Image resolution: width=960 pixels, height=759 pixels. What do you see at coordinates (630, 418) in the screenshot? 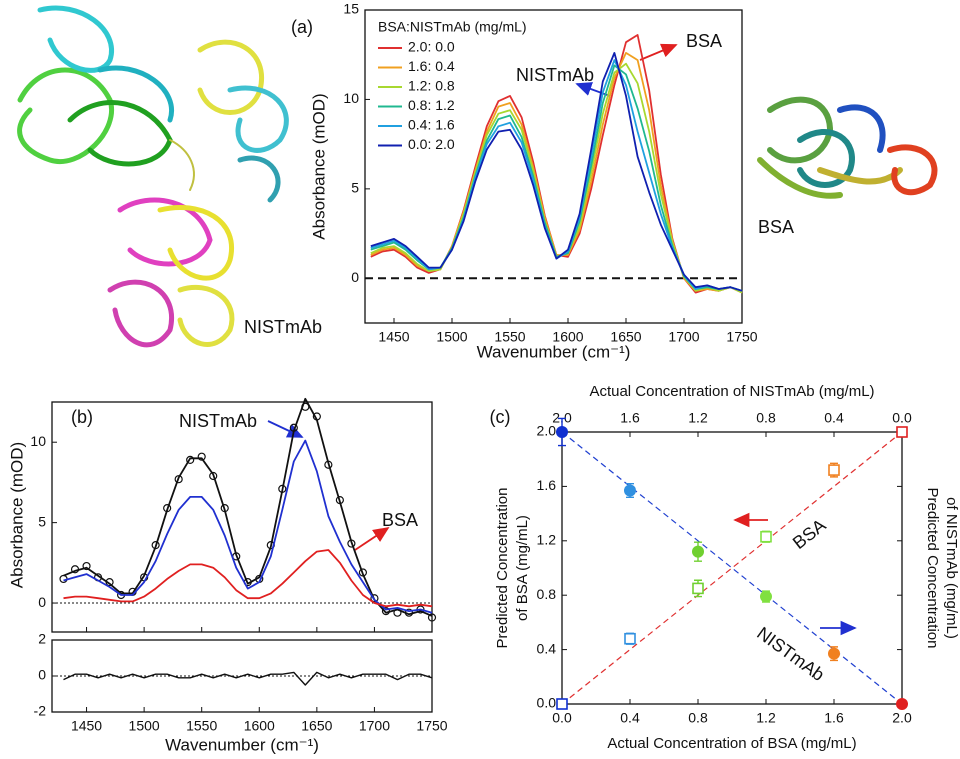
I see `x2-tick-label: 1.6` at bounding box center [630, 418].